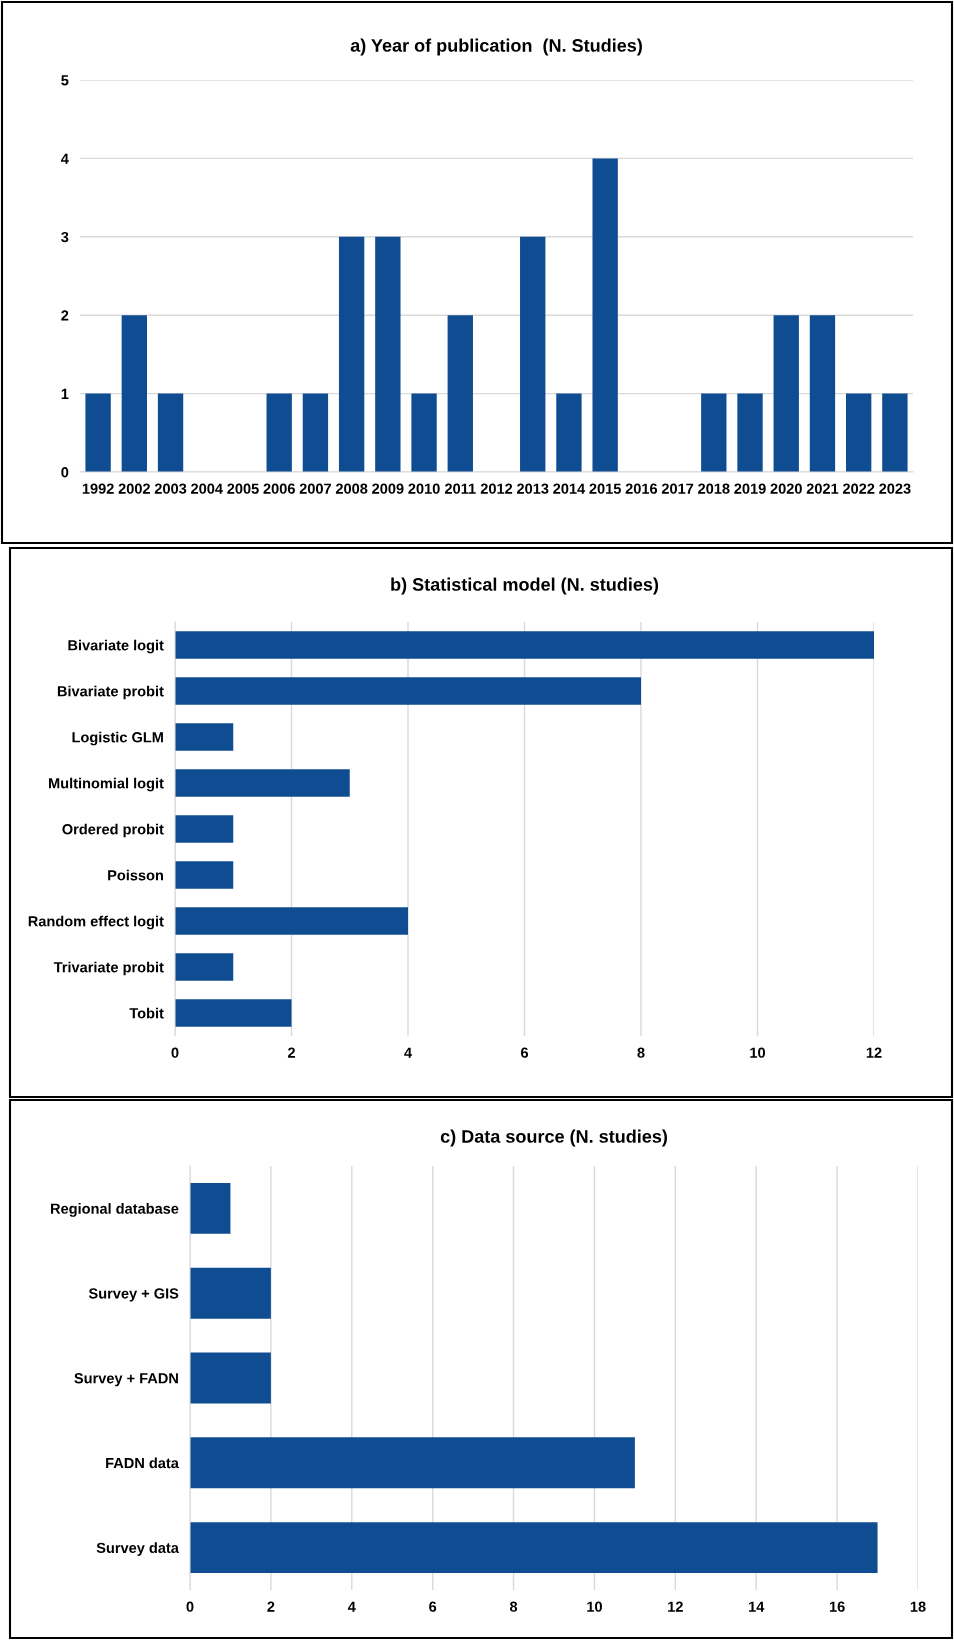 The height and width of the screenshot is (1640, 954). What do you see at coordinates (496, 47) in the screenshot?
I see `chart-title: a) Year of publication (N. Studies)` at bounding box center [496, 47].